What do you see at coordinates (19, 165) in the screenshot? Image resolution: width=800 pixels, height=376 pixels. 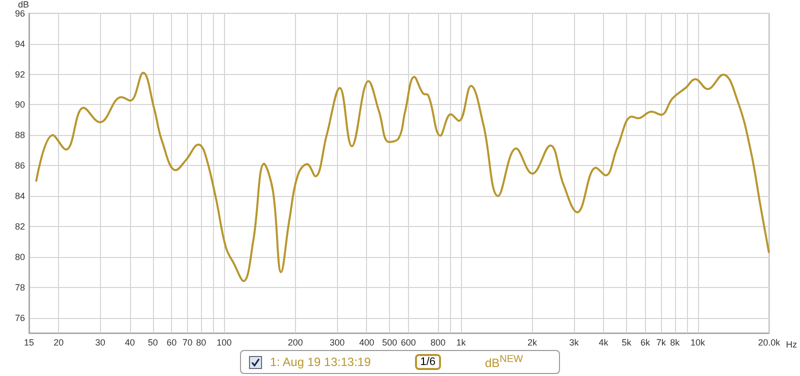 I see `y-tick-label: 86` at bounding box center [19, 165].